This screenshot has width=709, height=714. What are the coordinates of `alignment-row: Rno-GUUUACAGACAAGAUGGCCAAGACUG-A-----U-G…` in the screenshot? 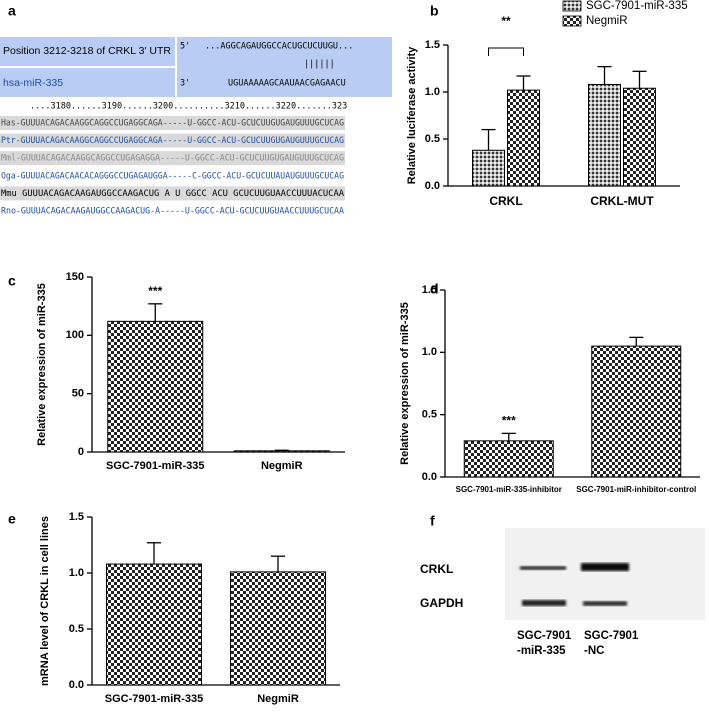 It's located at (172, 212).